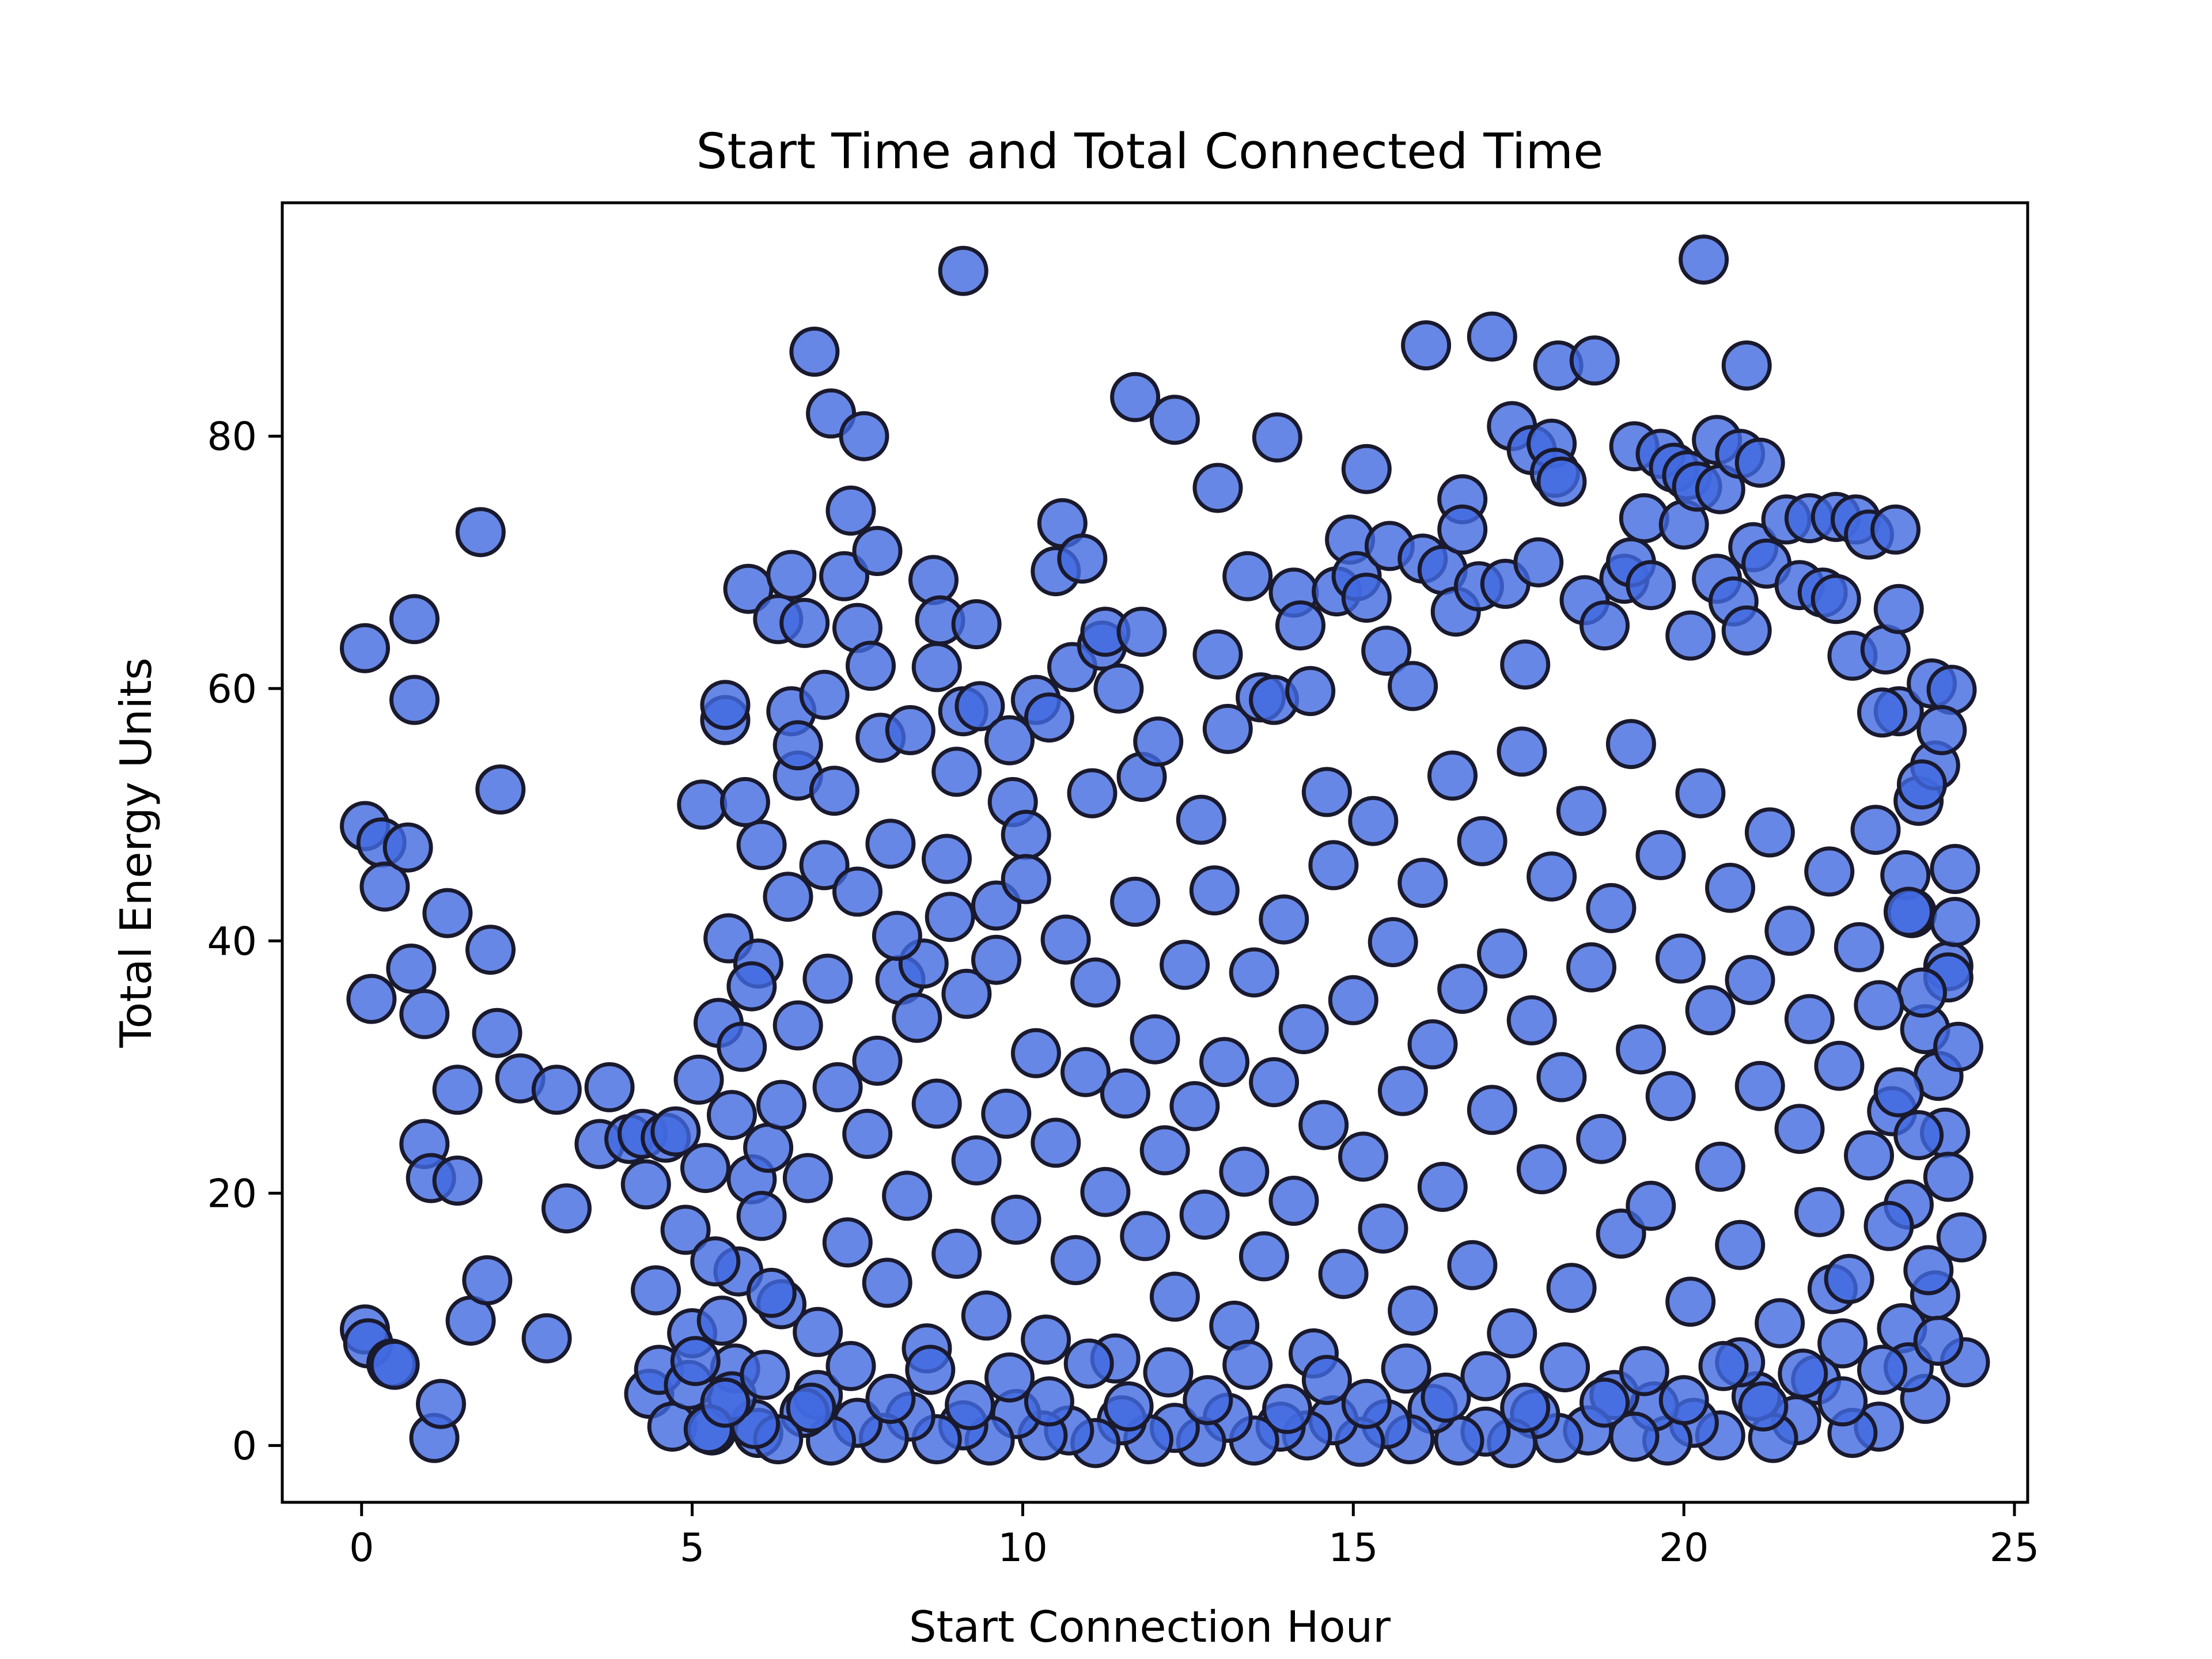 This screenshot has width=2212, height=1659. Describe the element at coordinates (1353, 1548) in the screenshot. I see `x-tick-label: 15` at that location.